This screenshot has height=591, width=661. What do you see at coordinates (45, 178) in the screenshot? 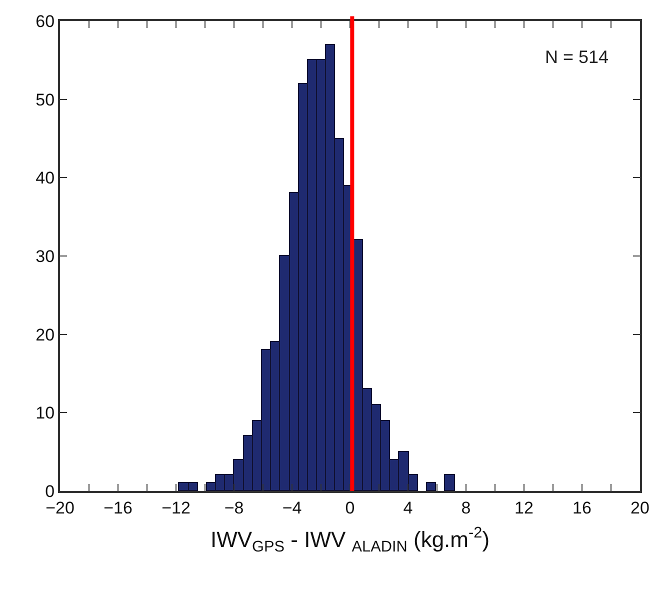
I see `y-tick-label: 40` at bounding box center [45, 178].